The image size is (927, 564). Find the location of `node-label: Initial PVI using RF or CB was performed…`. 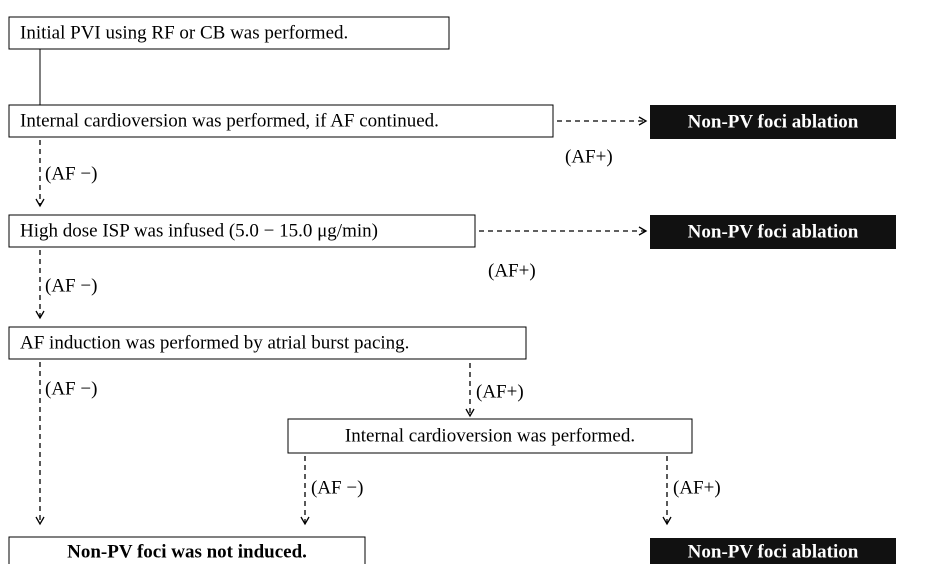

node-label: Initial PVI using RF or CB was performed… is located at coordinates (184, 32).